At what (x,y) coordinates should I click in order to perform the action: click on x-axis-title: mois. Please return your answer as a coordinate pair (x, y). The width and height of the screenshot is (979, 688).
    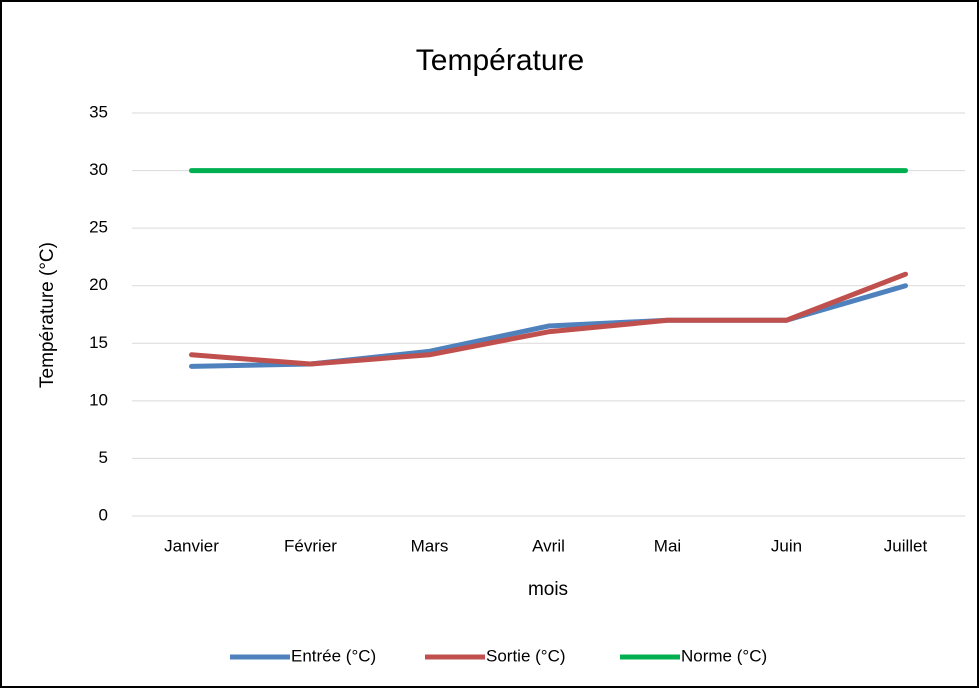
    Looking at the image, I should click on (548, 589).